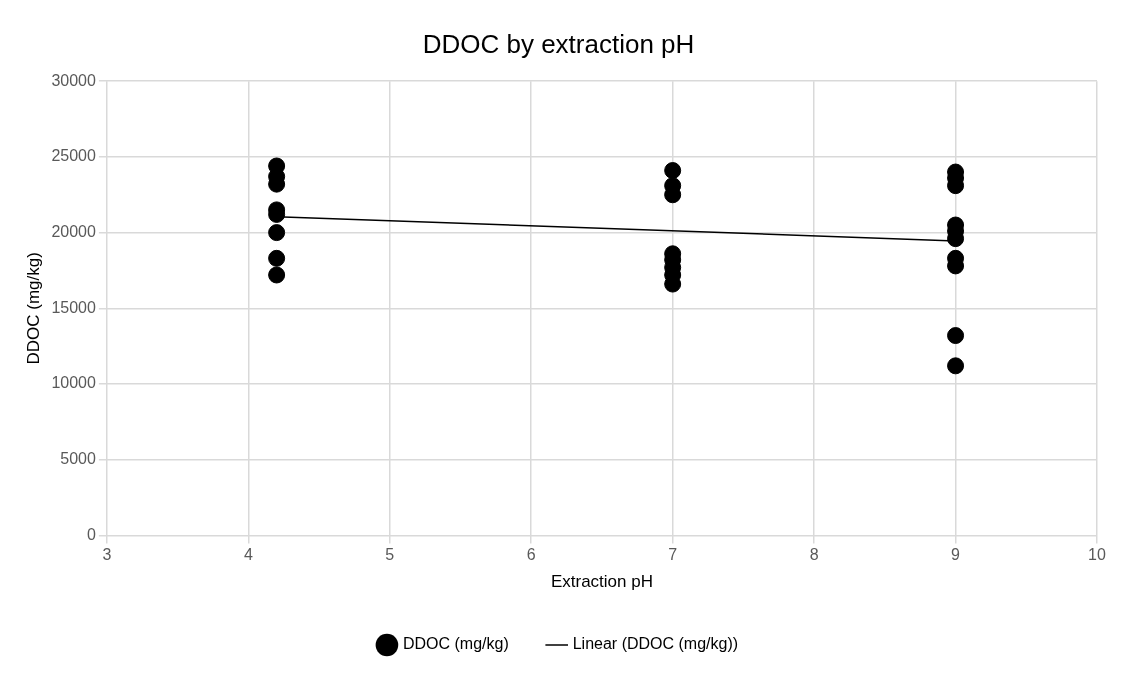 The width and height of the screenshot is (1127, 683). Describe the element at coordinates (73, 80) in the screenshot. I see `y-tick-label: 30000` at that location.